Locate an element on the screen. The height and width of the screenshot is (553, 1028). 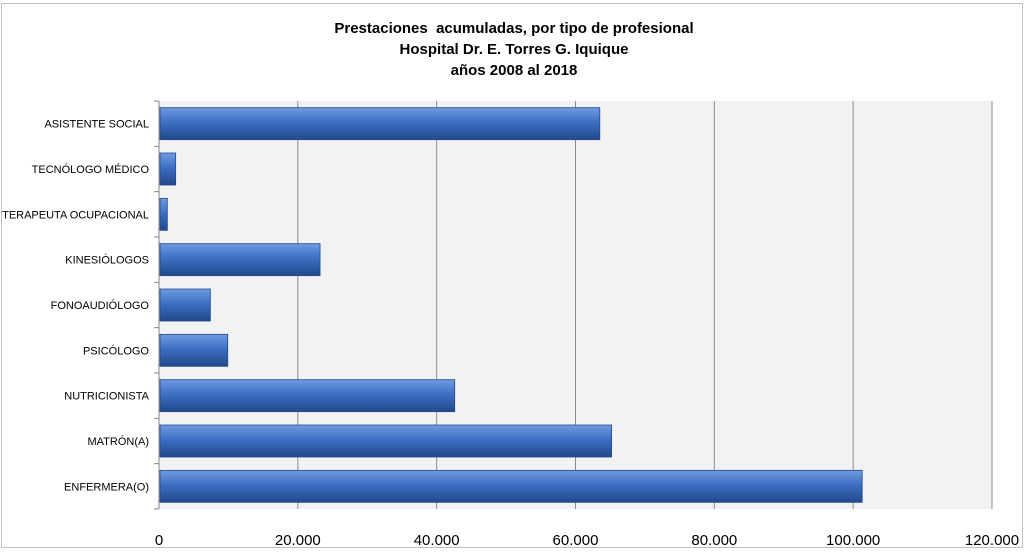
category-label: KINESIÓLOGOS is located at coordinates (107, 260).